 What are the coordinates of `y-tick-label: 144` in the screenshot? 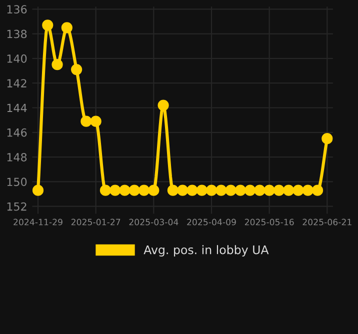 It's located at (17, 108).